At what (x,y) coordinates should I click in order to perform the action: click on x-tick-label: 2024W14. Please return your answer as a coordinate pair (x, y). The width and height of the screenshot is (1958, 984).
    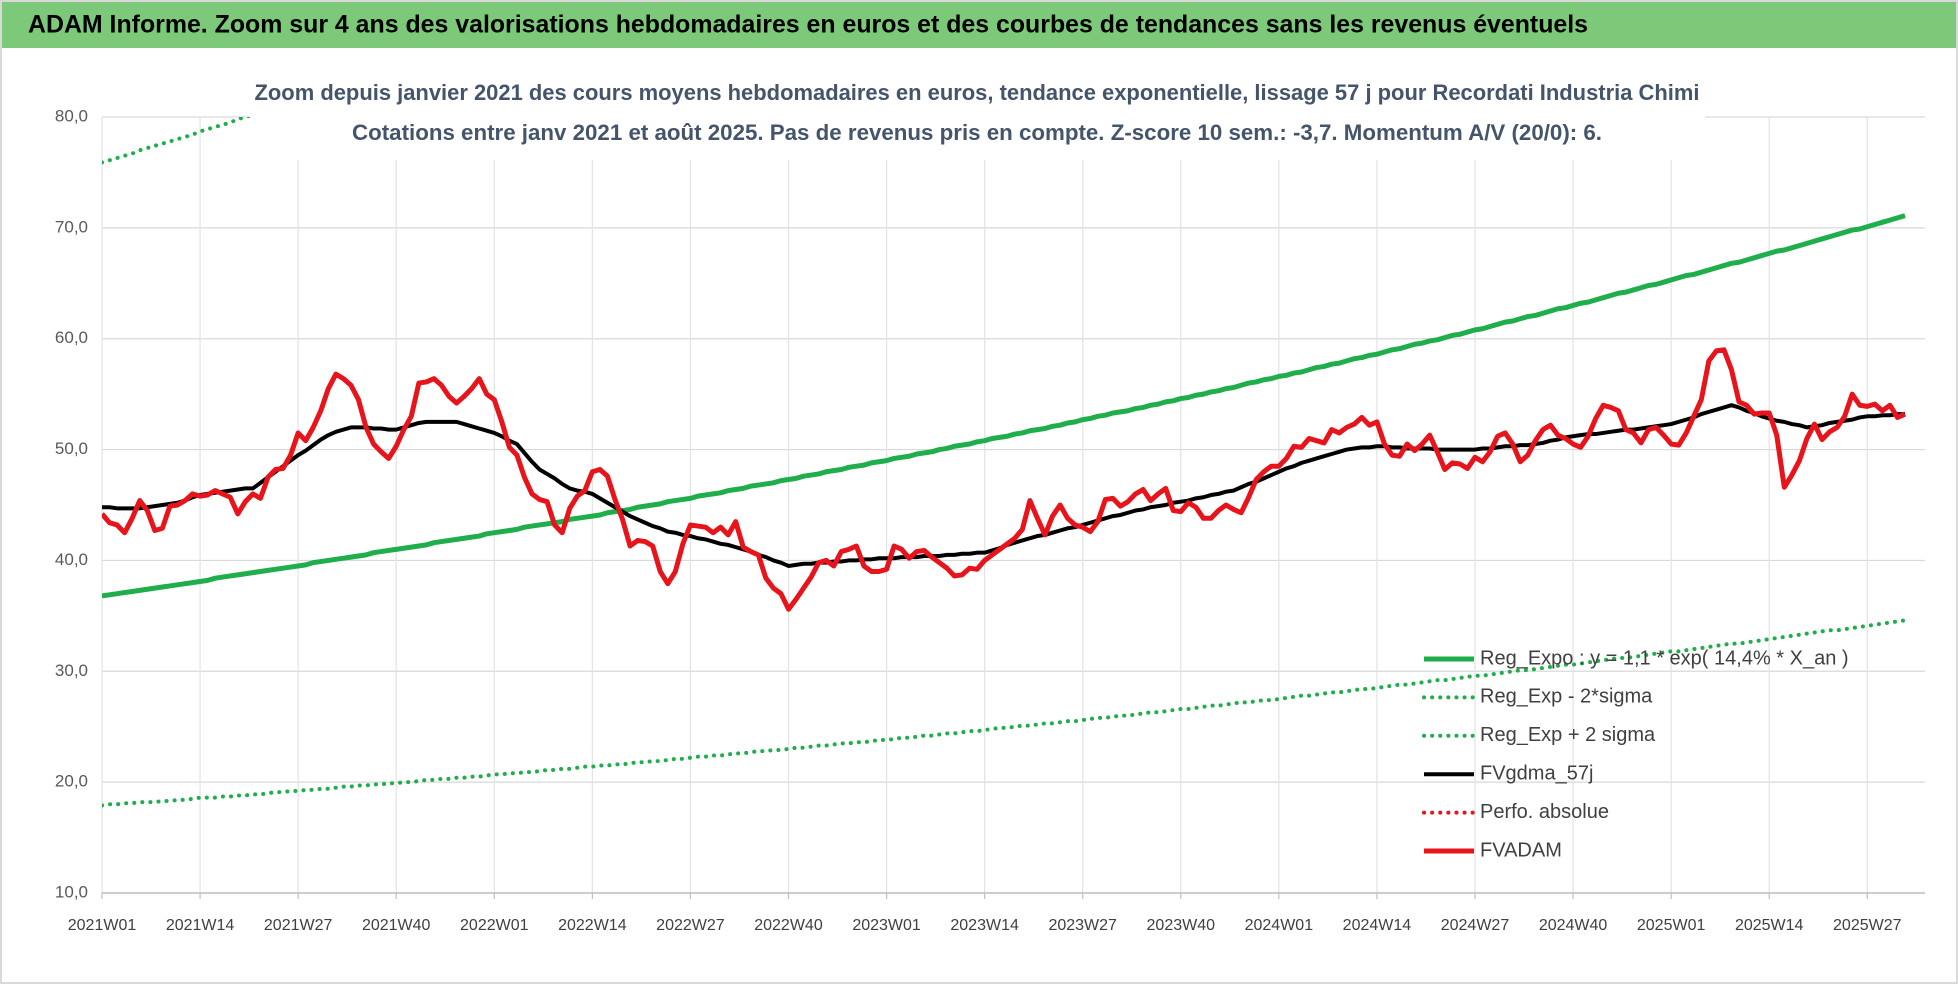
    Looking at the image, I should click on (1377, 925).